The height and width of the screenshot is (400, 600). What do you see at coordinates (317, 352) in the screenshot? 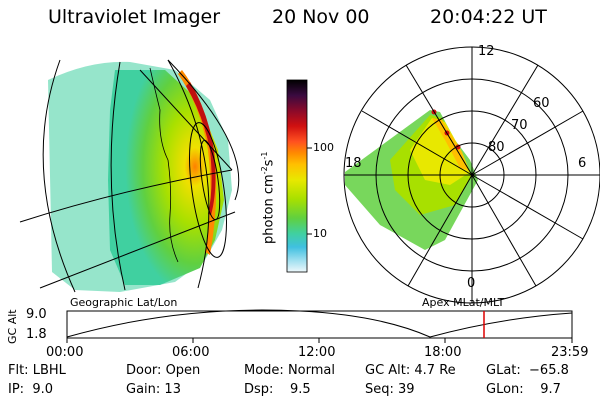
I see `altitude-x-tick-label: 12:00` at bounding box center [317, 352].